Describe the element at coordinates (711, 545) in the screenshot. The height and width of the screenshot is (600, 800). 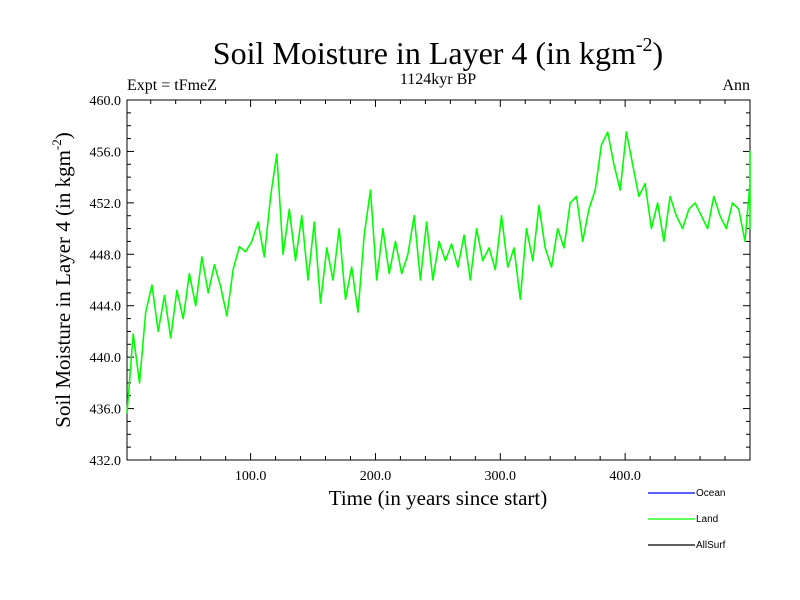
I see `legend-label-allsurf: AllSurf` at that location.